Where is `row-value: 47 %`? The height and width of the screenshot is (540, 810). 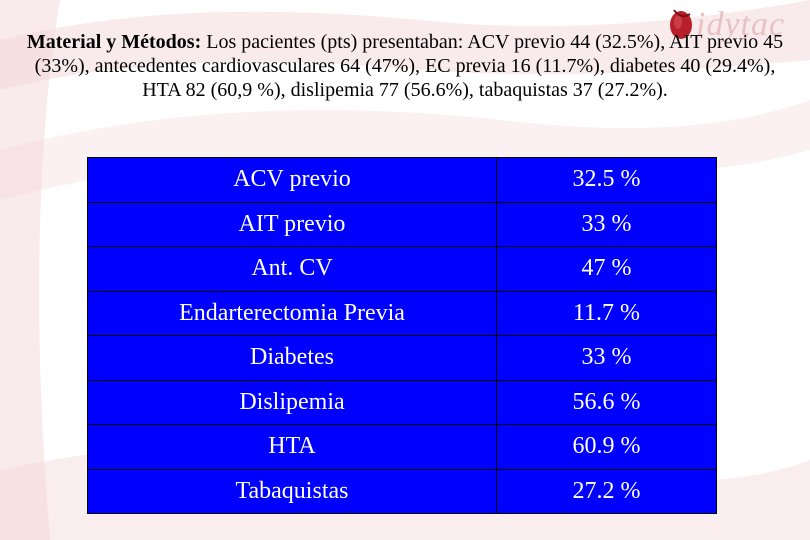
row-value: 47 % is located at coordinates (606, 269).